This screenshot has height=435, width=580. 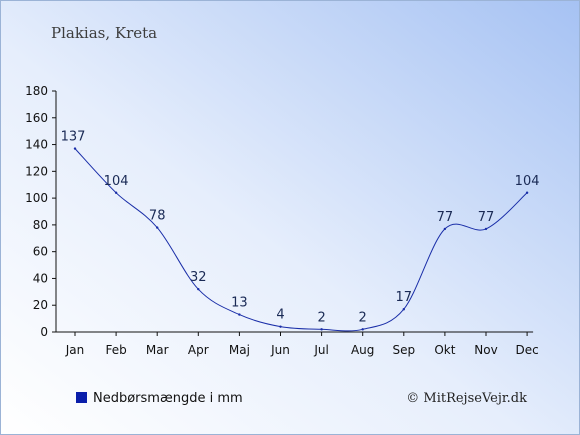 What do you see at coordinates (239, 303) in the screenshot?
I see `data-label: 13` at bounding box center [239, 303].